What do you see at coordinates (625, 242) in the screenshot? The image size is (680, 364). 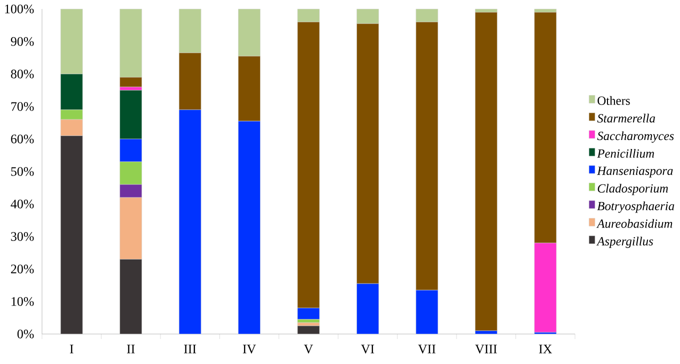 I see `legend-label: Aspergillus` at bounding box center [625, 242].